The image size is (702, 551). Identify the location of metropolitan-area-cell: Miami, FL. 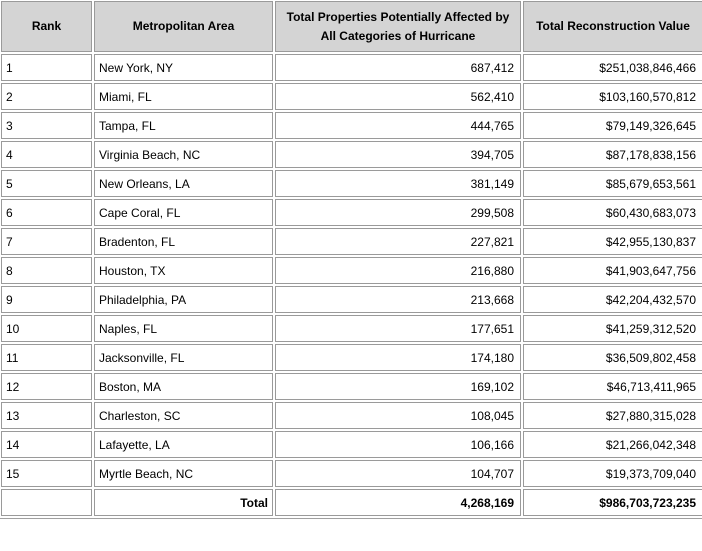
(183, 96).